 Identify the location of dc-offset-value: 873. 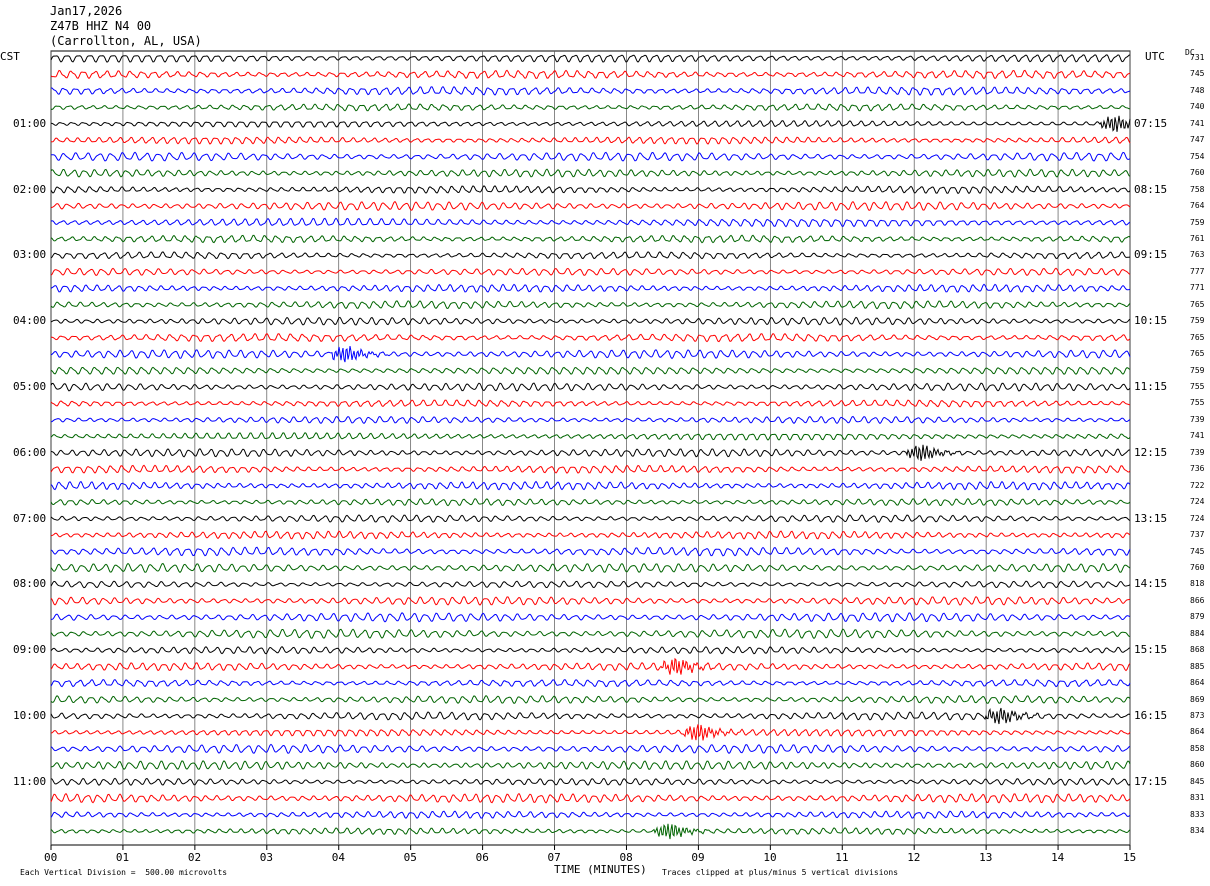
(1197, 715).